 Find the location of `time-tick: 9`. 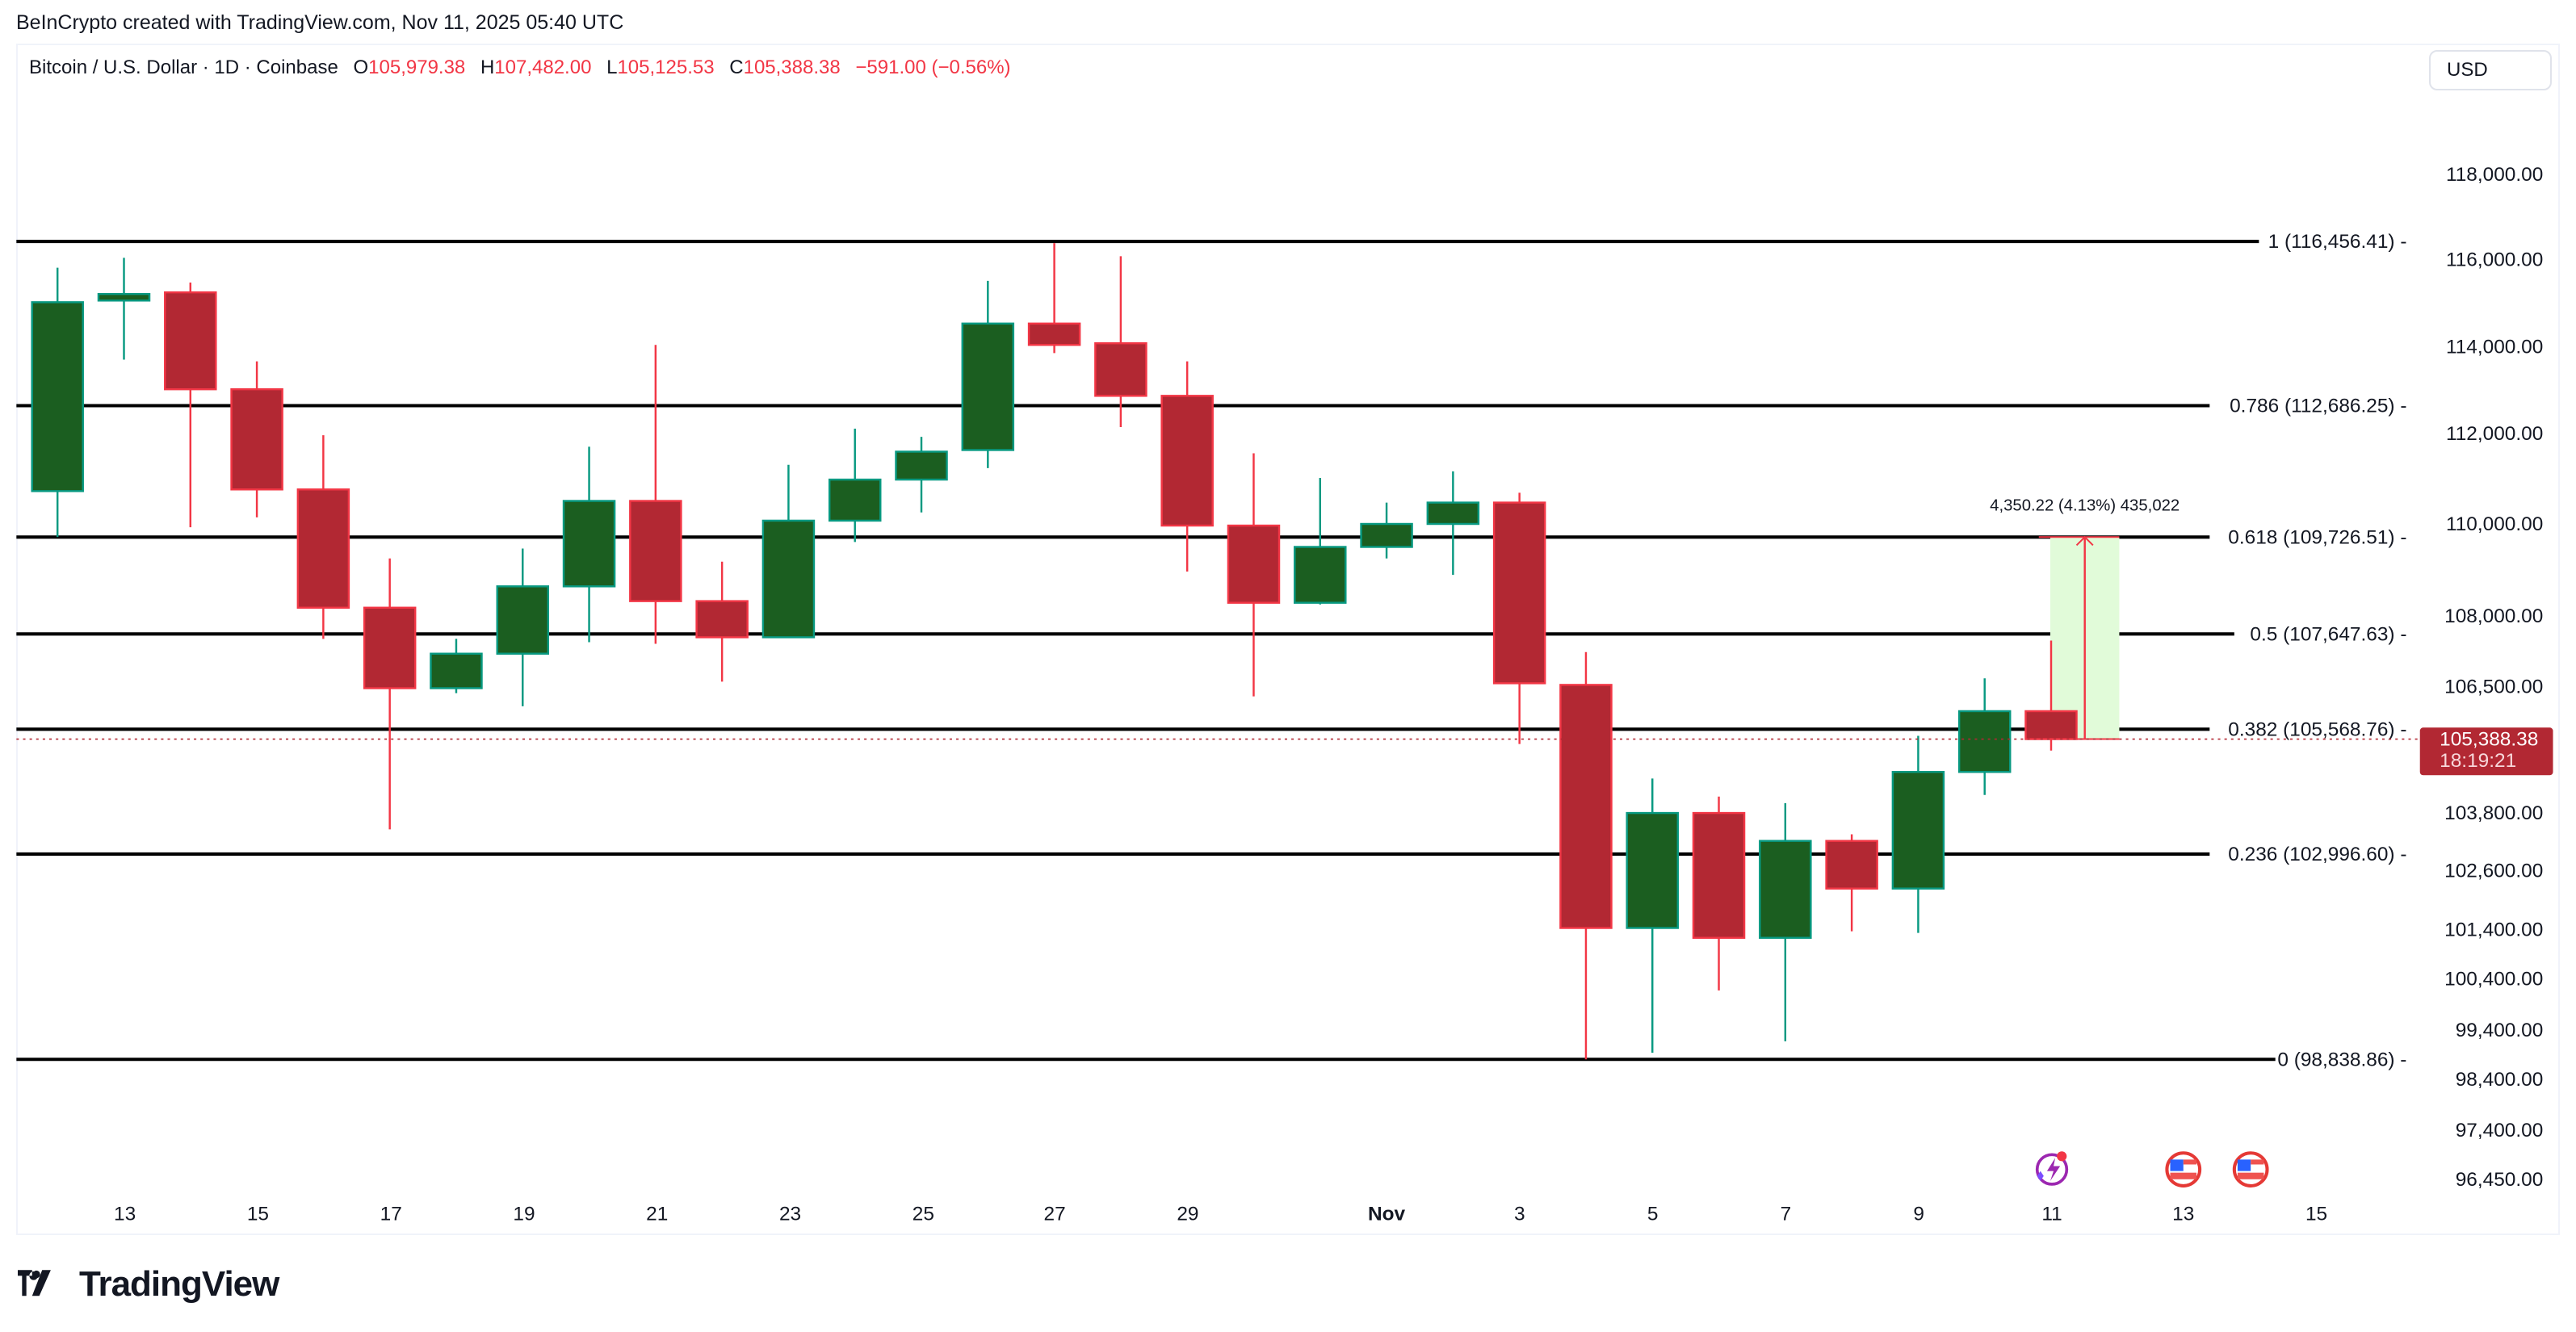

time-tick: 9 is located at coordinates (1918, 1214).